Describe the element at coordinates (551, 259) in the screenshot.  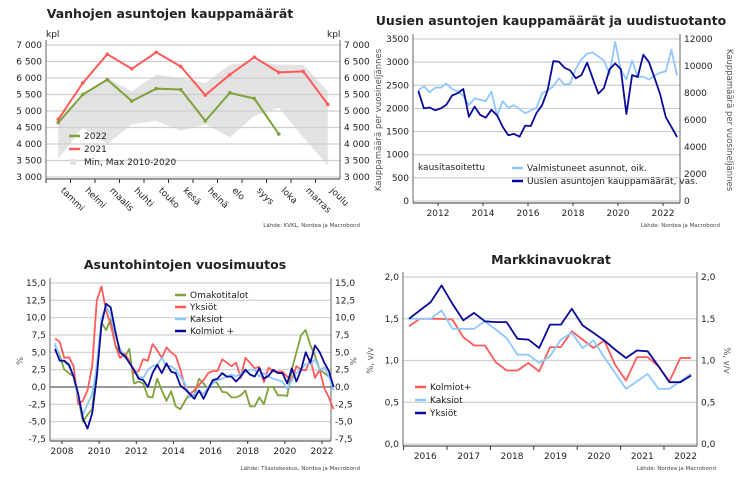
I see `chart-title: Markkinavuokrat` at that location.